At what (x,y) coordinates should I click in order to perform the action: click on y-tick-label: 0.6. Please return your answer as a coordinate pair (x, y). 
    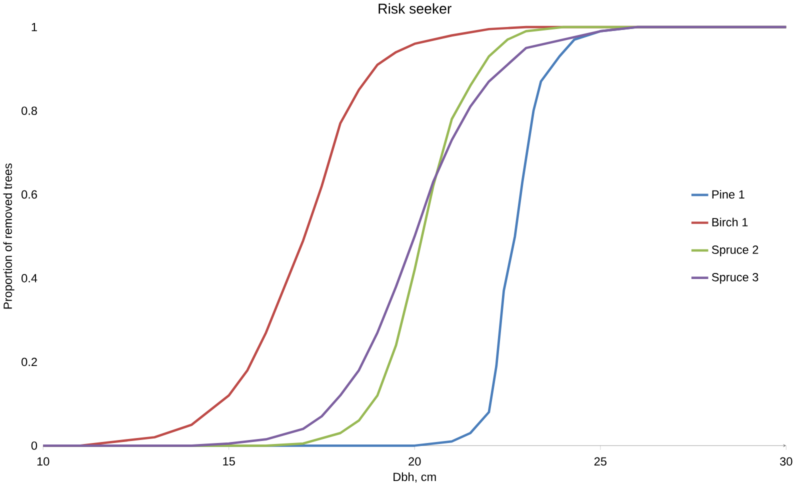
    Looking at the image, I should click on (29, 194).